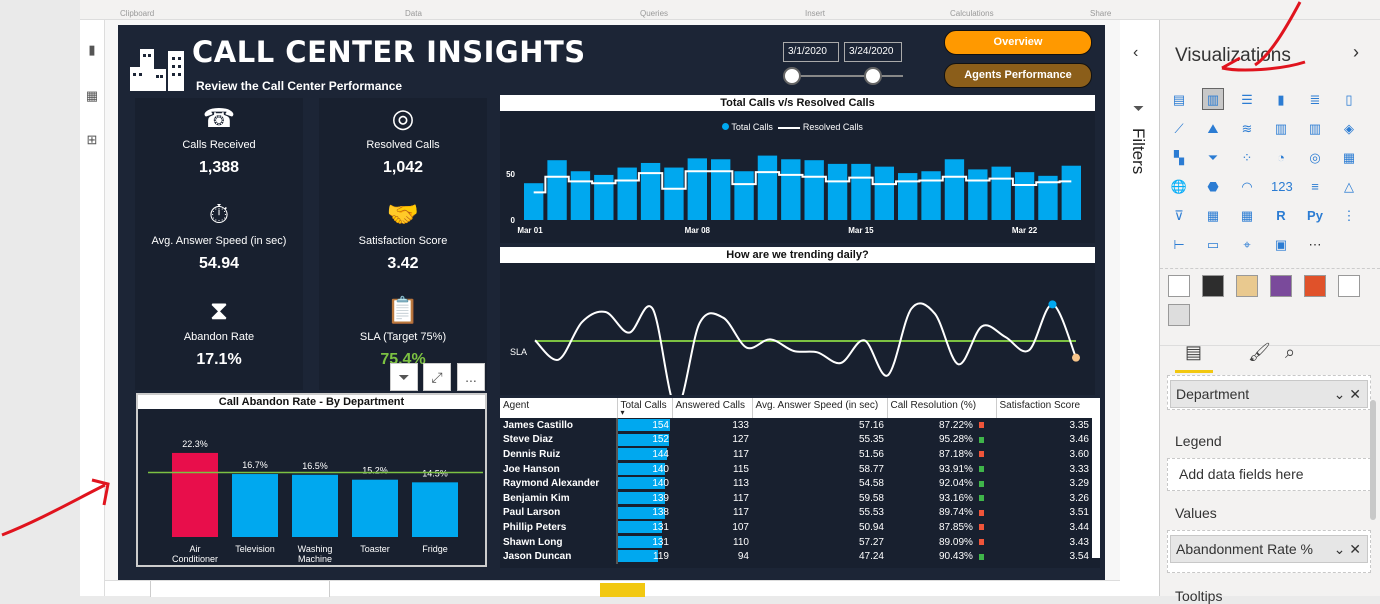  Describe the element at coordinates (1179, 315) in the screenshot. I see `custom-7-icon` at that location.